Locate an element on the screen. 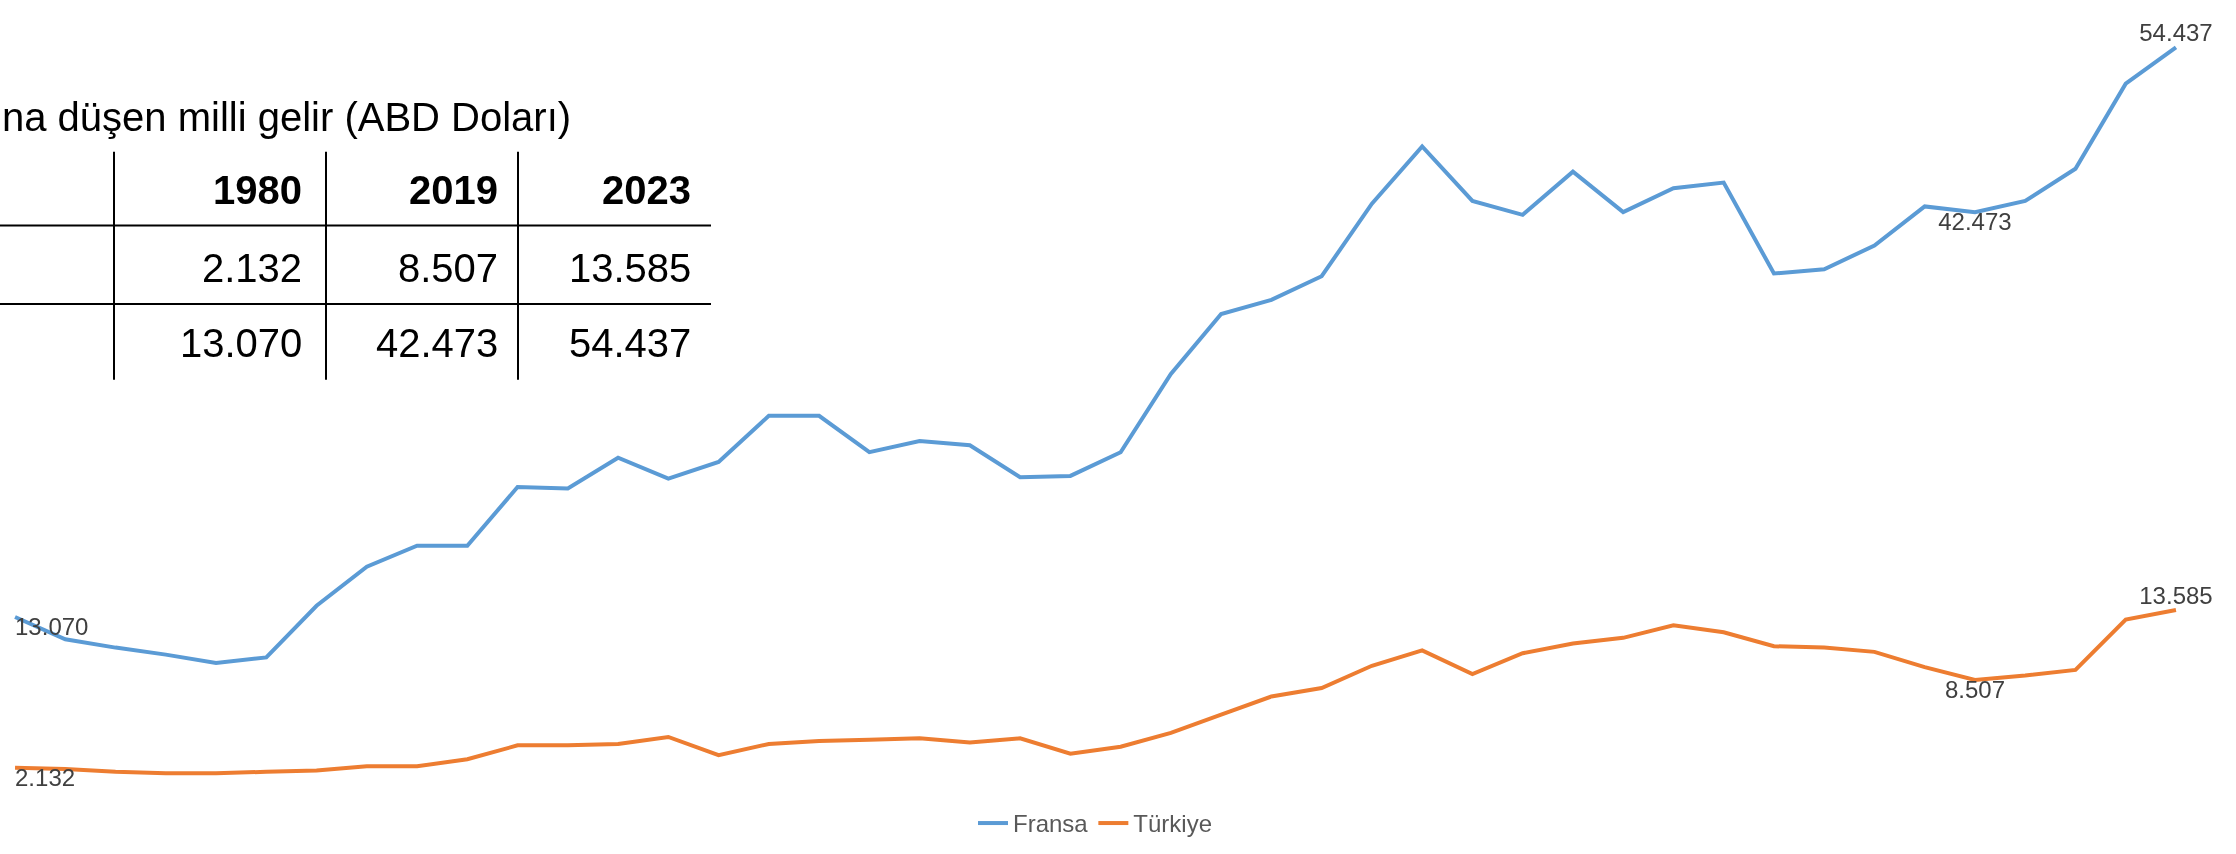 This screenshot has width=2236, height=854. annotation: 2019 is located at coordinates (453, 190).